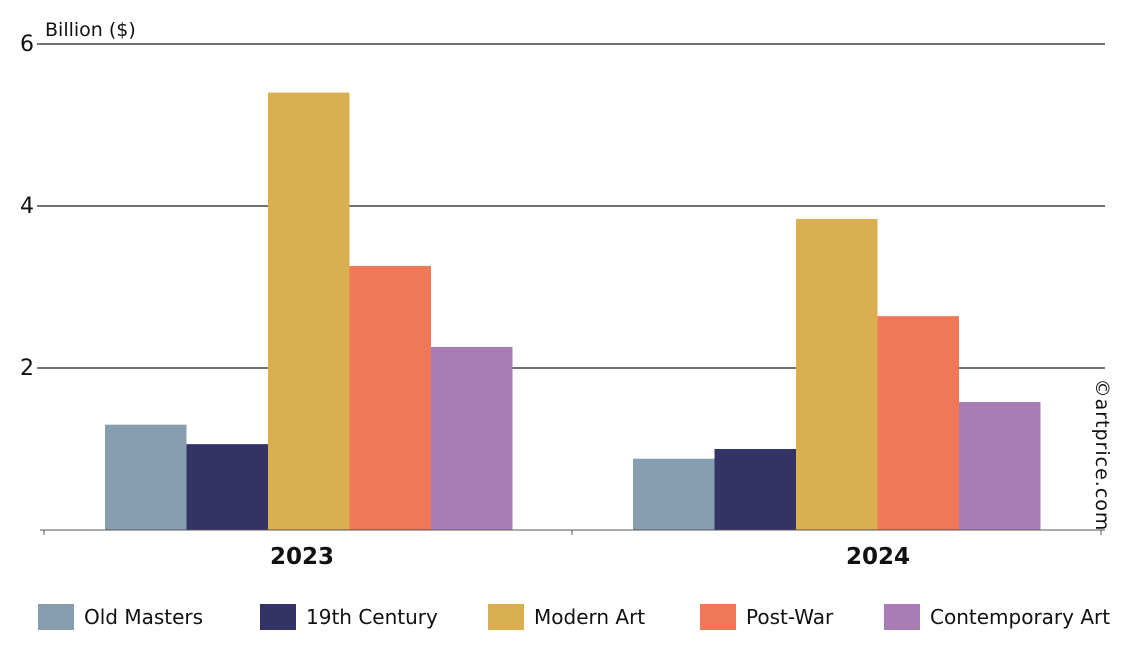 Image resolution: width=1137 pixels, height=645 pixels. Describe the element at coordinates (390, 397) in the screenshot. I see `bar-post-war-2023` at that location.